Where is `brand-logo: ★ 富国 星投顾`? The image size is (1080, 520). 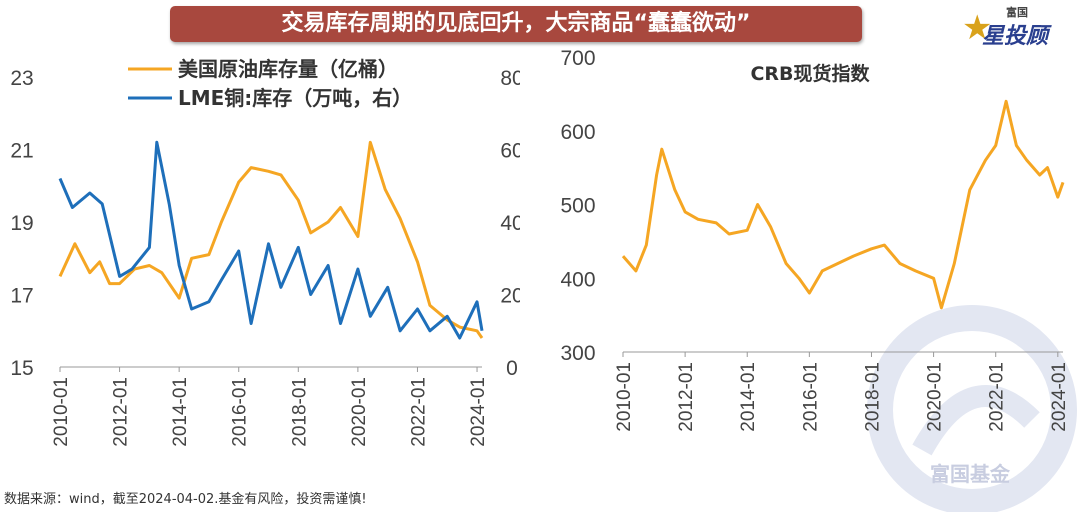 brand-logo: ★ 富国 星投顾 is located at coordinates (1017, 26).